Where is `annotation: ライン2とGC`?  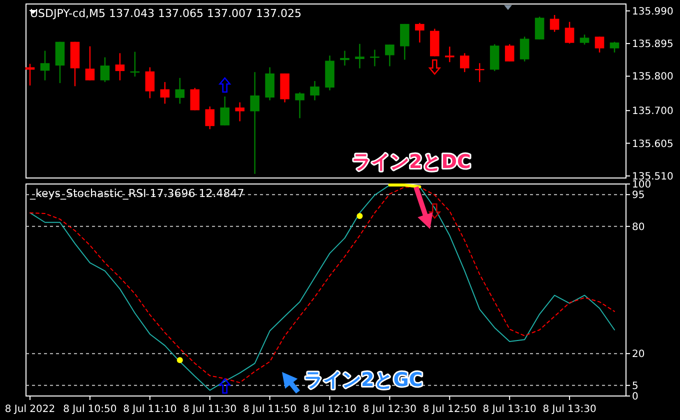
annotation: ライン2とGC is located at coordinates (363, 380).